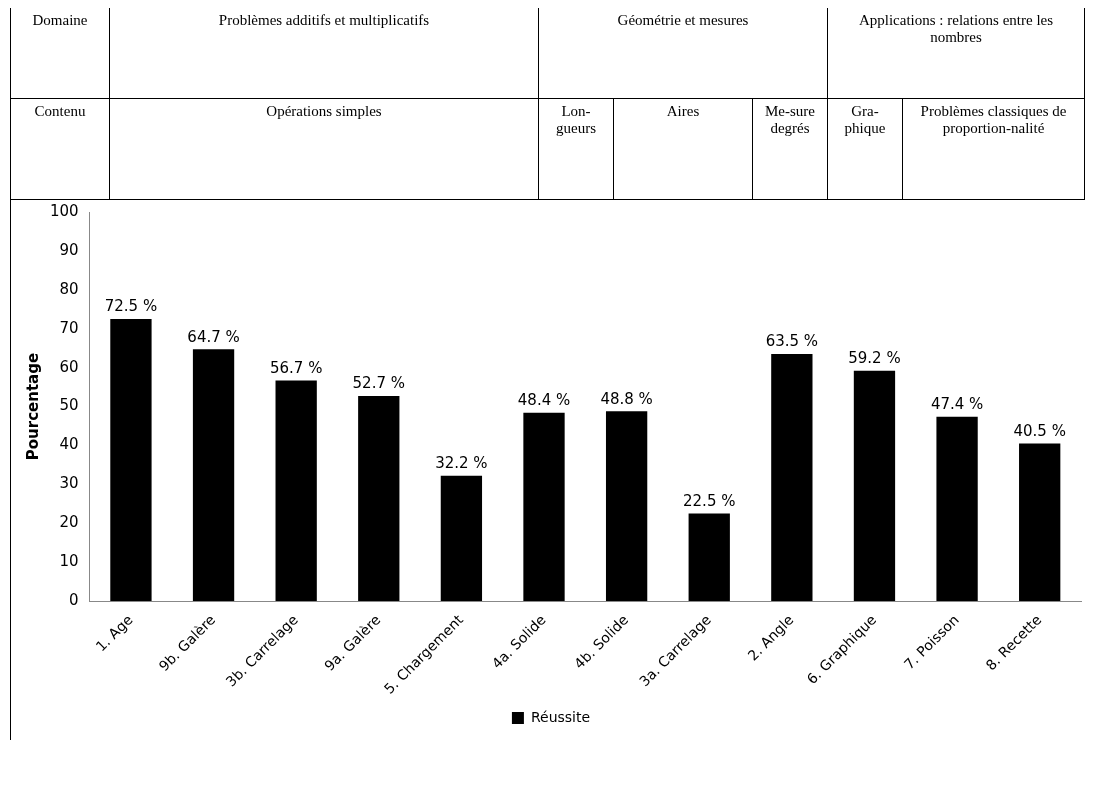  What do you see at coordinates (956, 53) in the screenshot?
I see `text: Applications : relations entre les nombres` at bounding box center [956, 53].